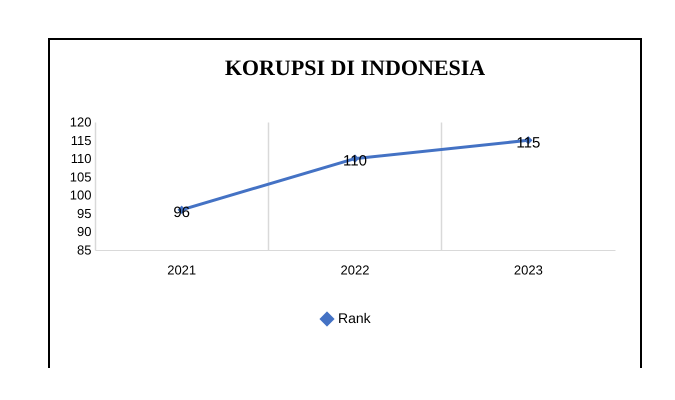 The height and width of the screenshot is (400, 675). Describe the element at coordinates (355, 67) in the screenshot. I see `chart-title: KORUPSI DI INDONESIA` at that location.